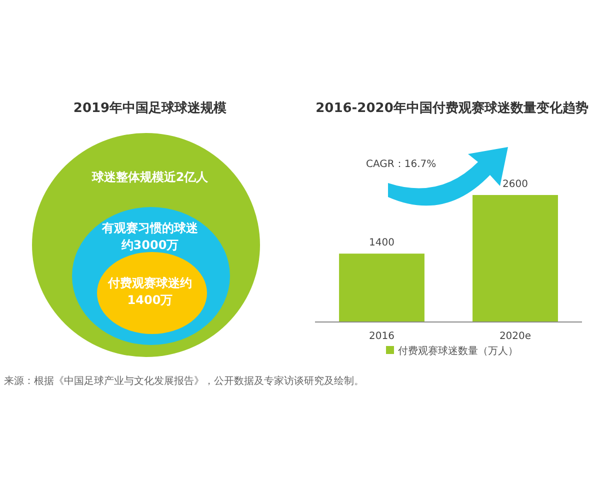 The height and width of the screenshot is (480, 600). I want to click on legend-label: 付费观赛球迷数量（万人）, so click(458, 351).